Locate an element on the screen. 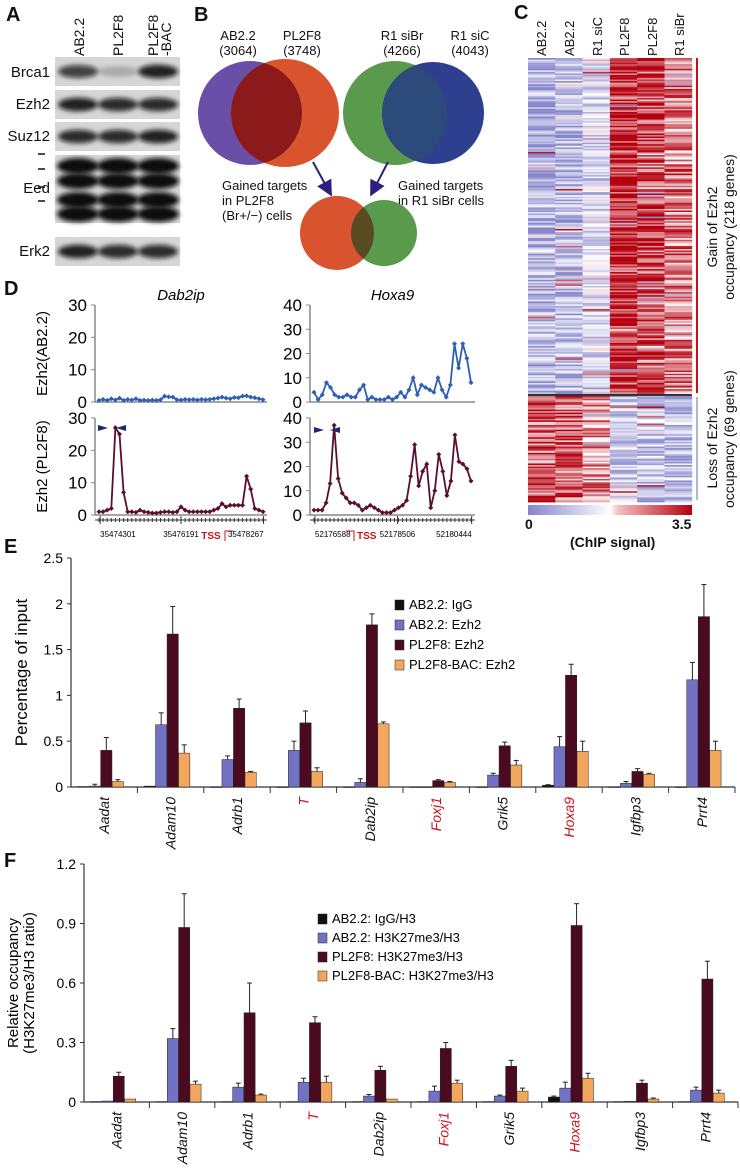 This screenshot has width=740, height=1174. legend-label: PL2F8-BAC: Ezh2 is located at coordinates (462, 664).